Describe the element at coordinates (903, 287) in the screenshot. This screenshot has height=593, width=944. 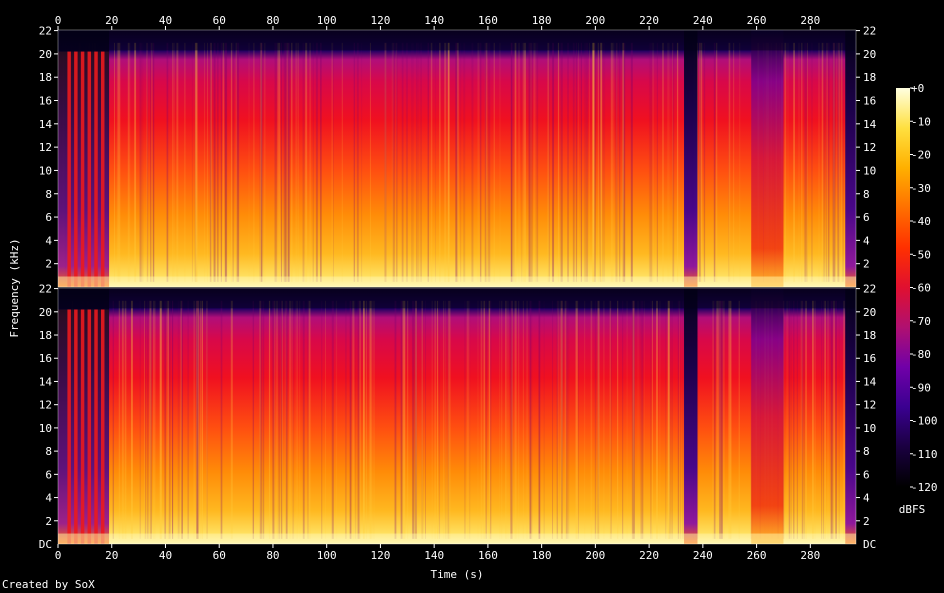
I see `colorbar-gradient` at that location.